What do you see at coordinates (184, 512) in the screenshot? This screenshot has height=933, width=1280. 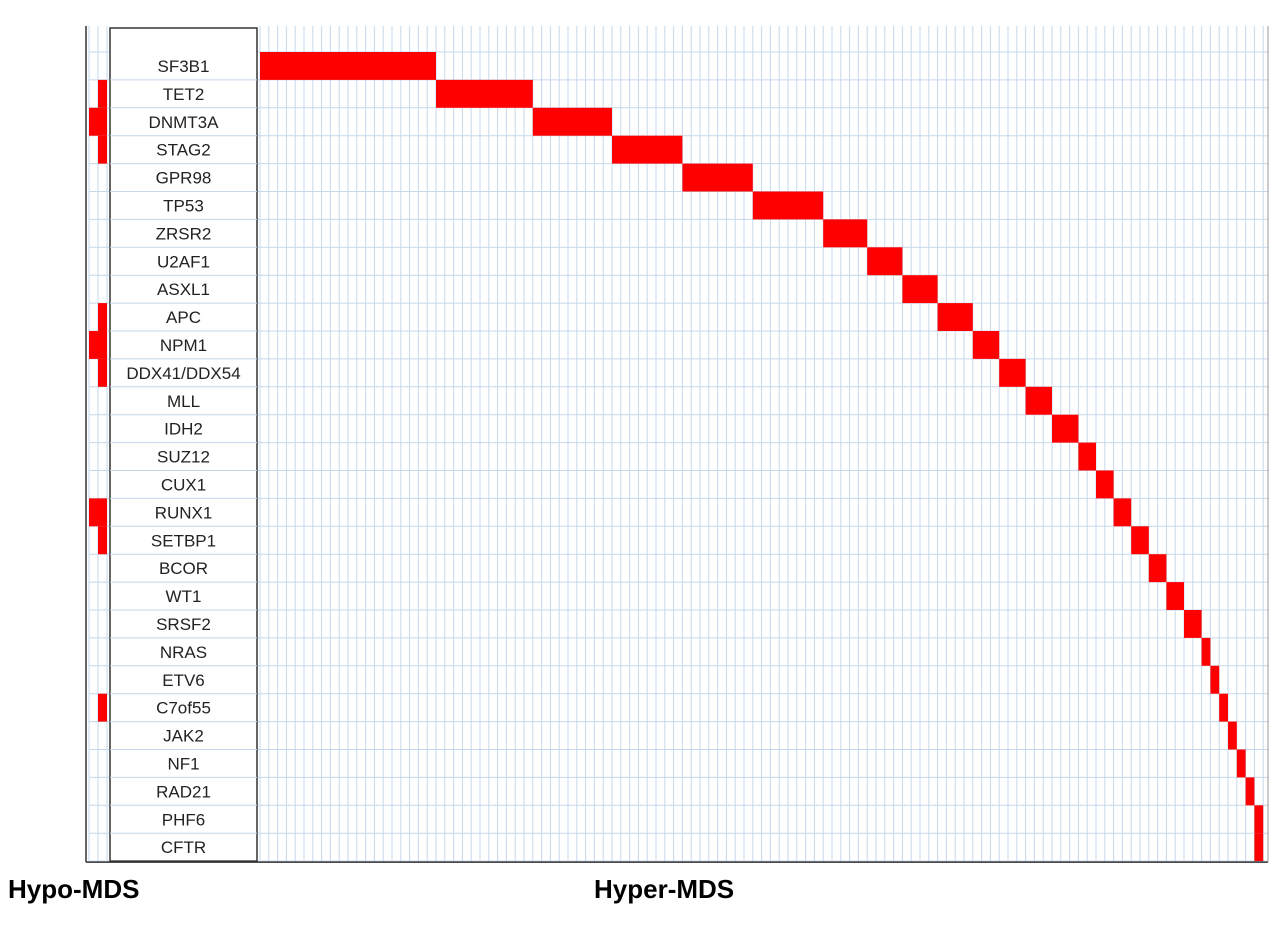 I see `gene-label: RUNX1` at bounding box center [184, 512].